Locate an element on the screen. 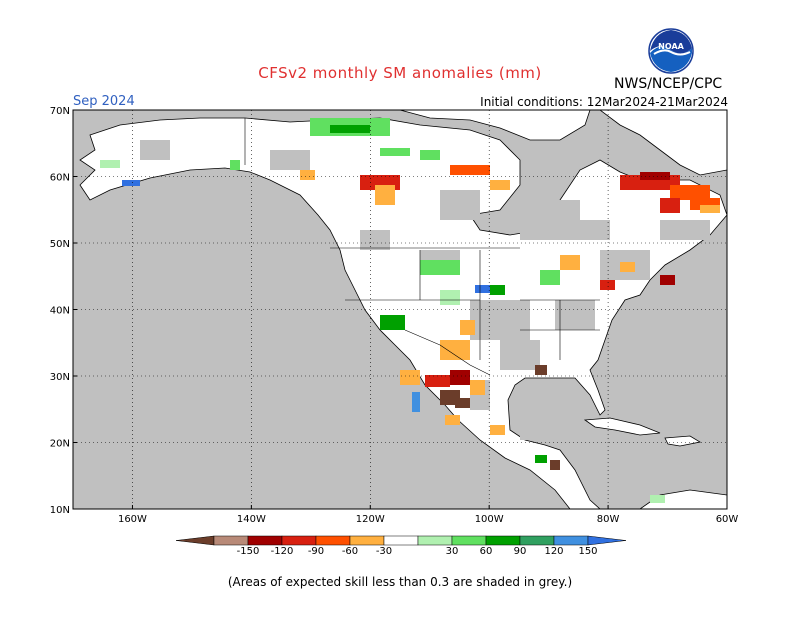  lat-tick-70N: 70N is located at coordinates (60, 111).